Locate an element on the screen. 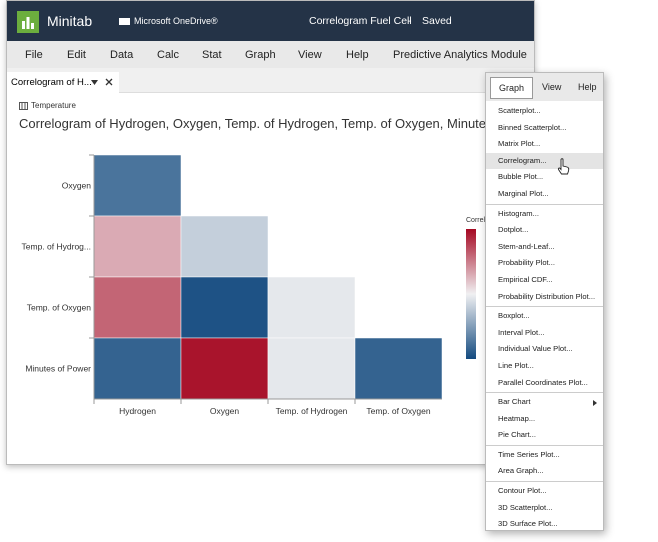 The height and width of the screenshot is (542, 658). menu-item: Edit is located at coordinates (76, 55).